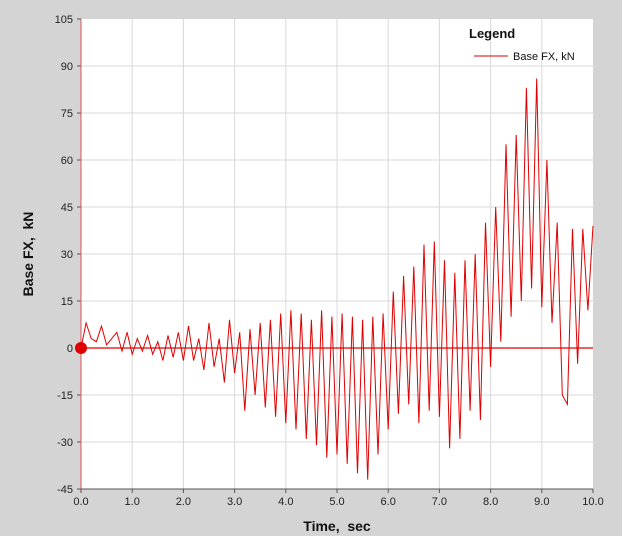 The image size is (622, 536). What do you see at coordinates (439, 502) in the screenshot?
I see `x-tick-label: 7.0` at bounding box center [439, 502].